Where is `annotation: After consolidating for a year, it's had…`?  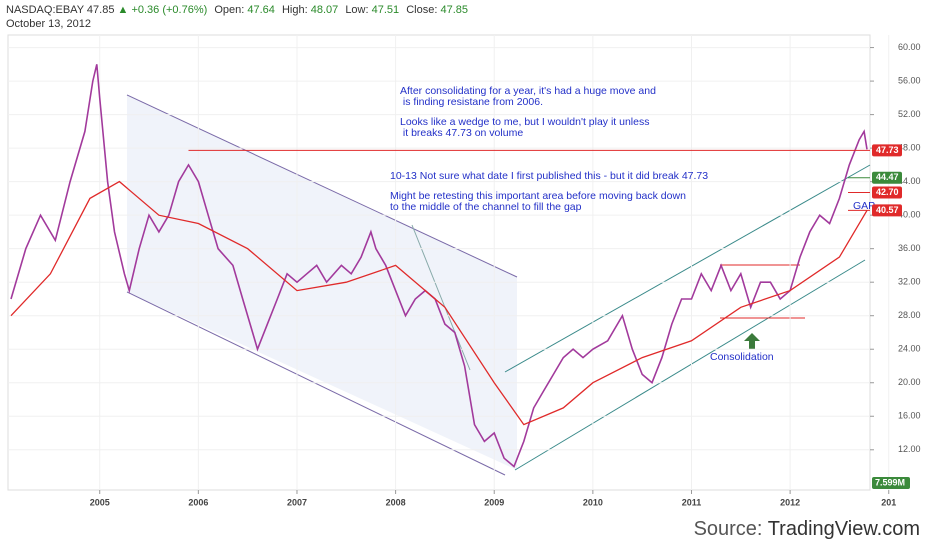
annotation: After consolidating for a year, it's had… is located at coordinates (528, 91).